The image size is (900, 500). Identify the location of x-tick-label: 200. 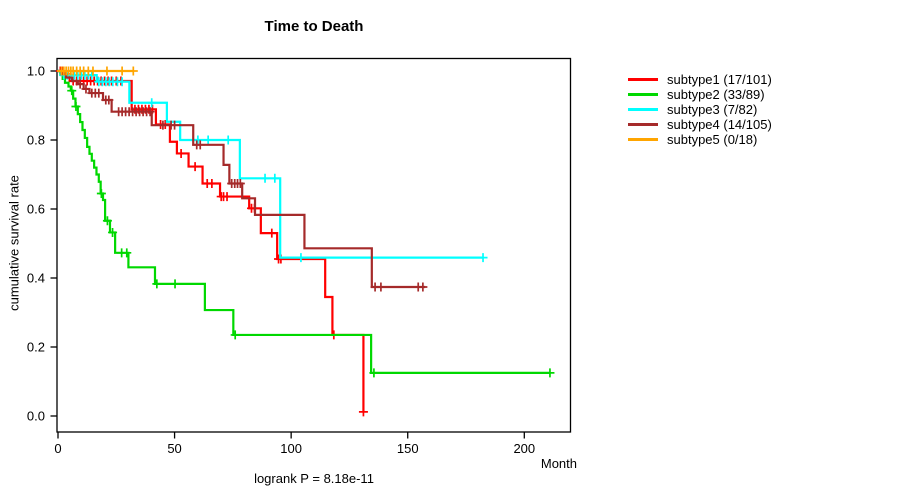
(524, 448).